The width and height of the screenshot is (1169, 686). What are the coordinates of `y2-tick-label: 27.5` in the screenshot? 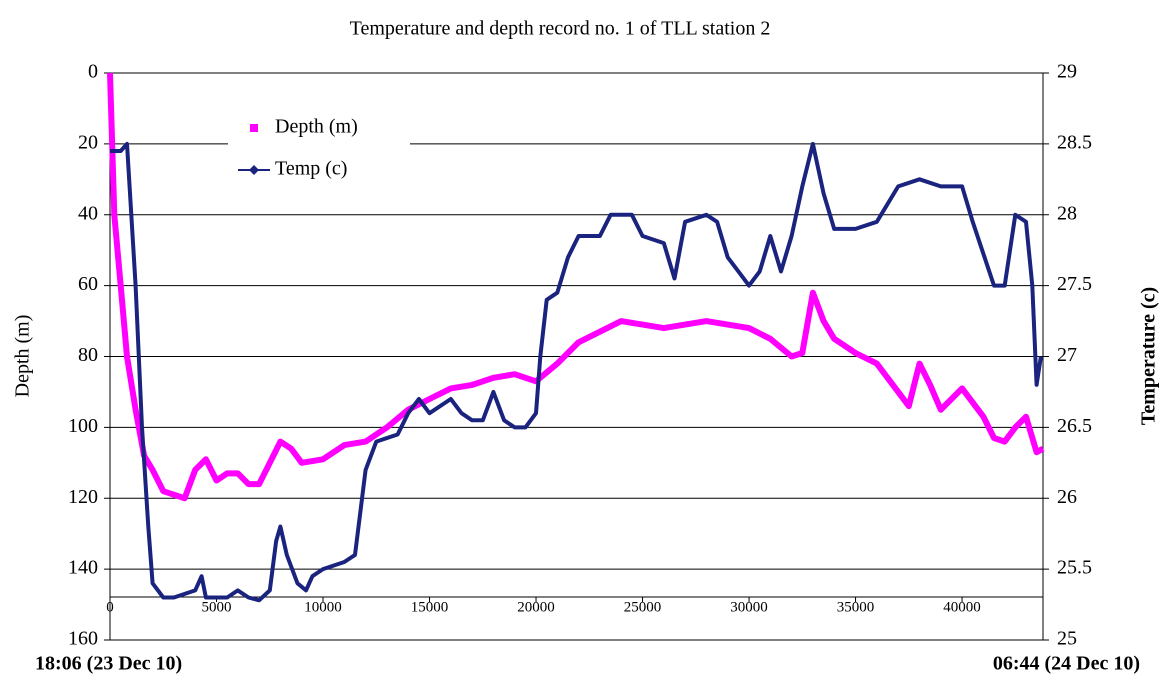 It's located at (1074, 284).